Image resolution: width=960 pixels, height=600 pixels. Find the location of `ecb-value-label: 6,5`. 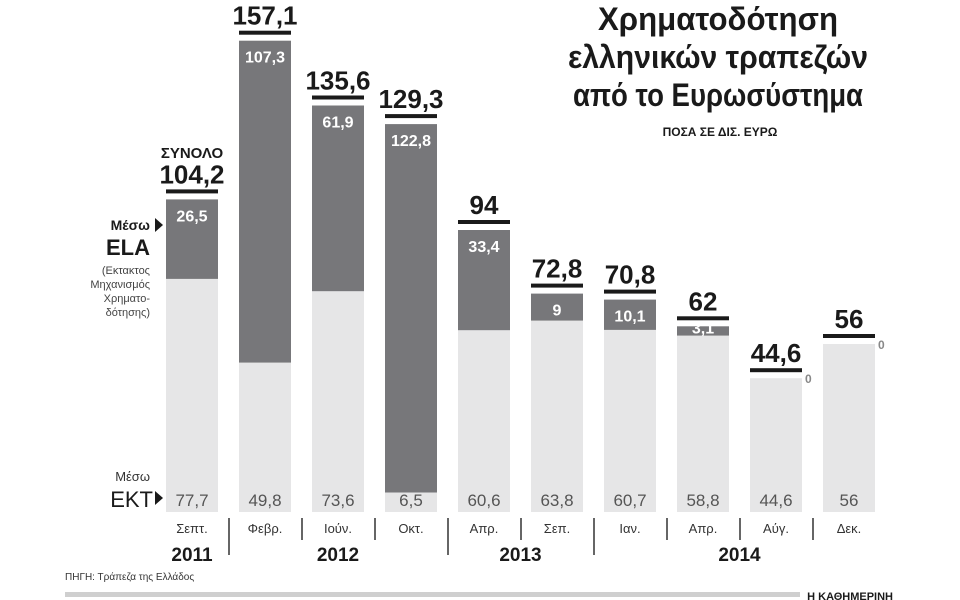

ecb-value-label: 6,5 is located at coordinates (411, 500).